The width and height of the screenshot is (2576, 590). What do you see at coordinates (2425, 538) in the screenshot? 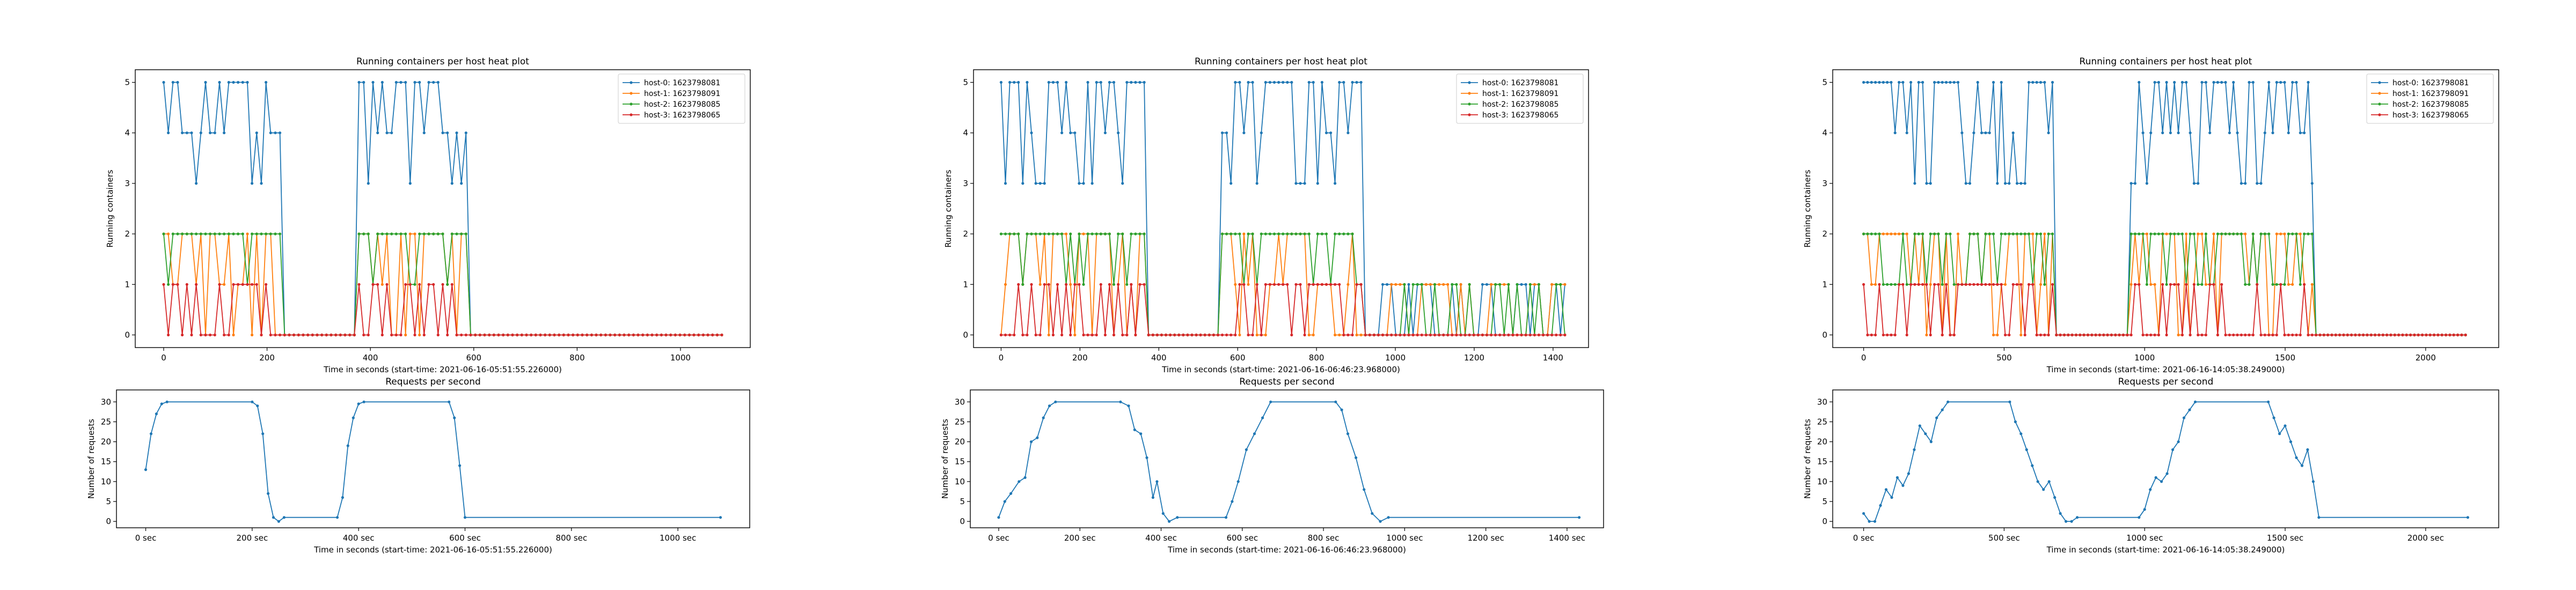
I see `x-tick-label: 2000 sec` at bounding box center [2425, 538].